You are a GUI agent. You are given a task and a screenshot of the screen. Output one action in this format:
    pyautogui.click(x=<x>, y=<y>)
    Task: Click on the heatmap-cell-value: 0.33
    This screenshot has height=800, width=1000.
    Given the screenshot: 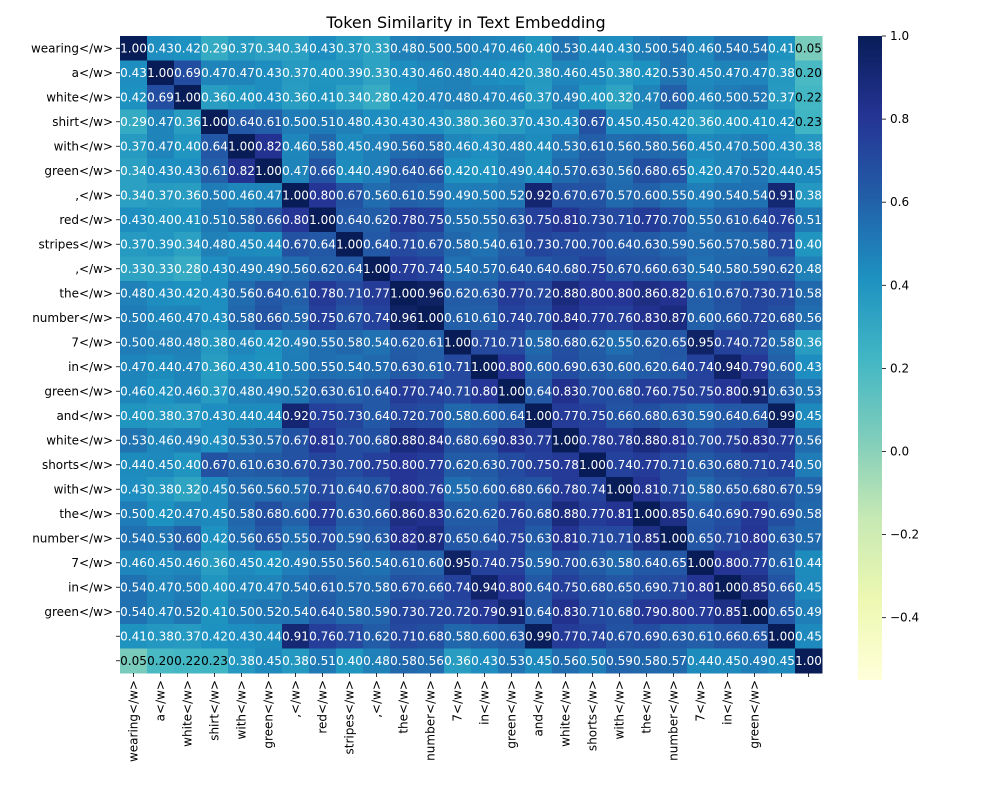 What is the action you would take?
    pyautogui.click(x=376, y=73)
    